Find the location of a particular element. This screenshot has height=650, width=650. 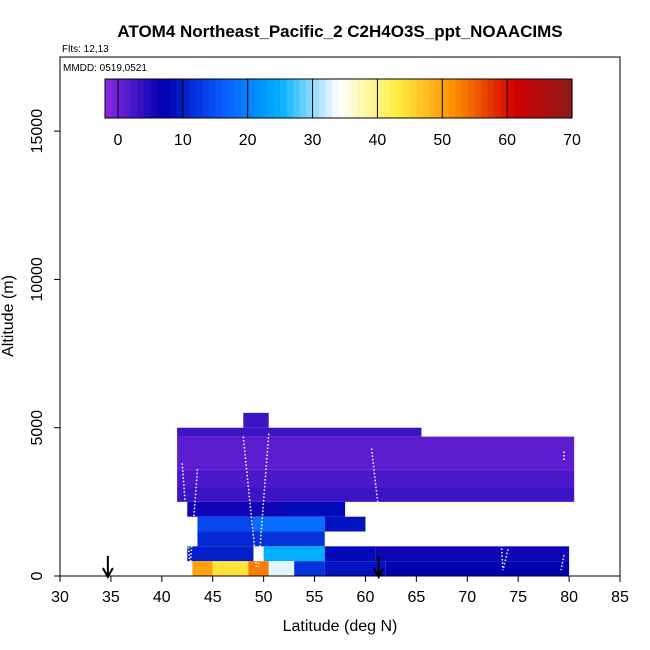

colorbar-tick-label: 70 is located at coordinates (572, 140).